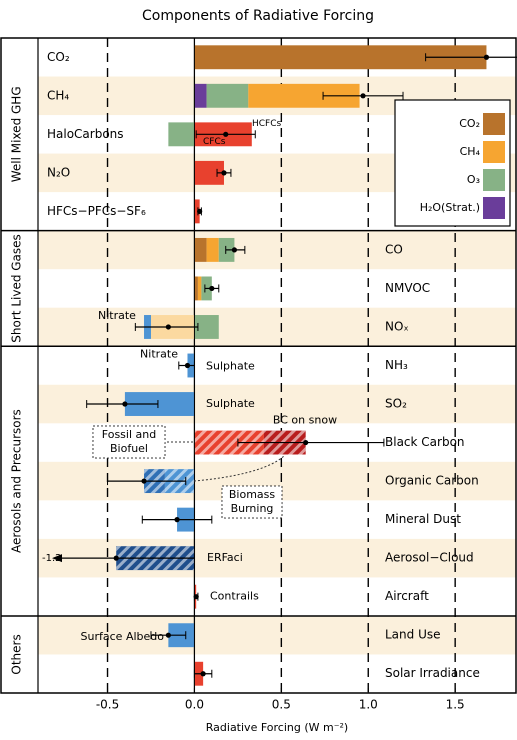  I want to click on annotation-text: Biomass, so click(252, 494).